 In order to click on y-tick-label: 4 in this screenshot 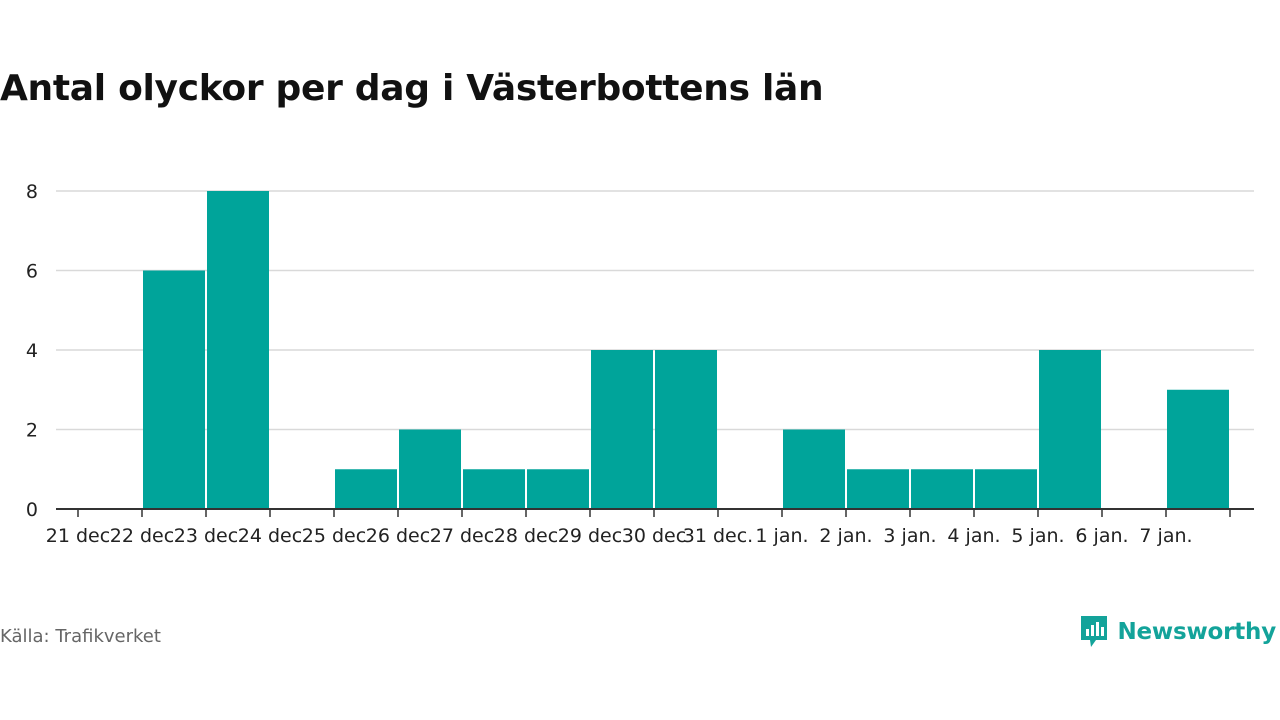, I will do `click(32, 351)`.